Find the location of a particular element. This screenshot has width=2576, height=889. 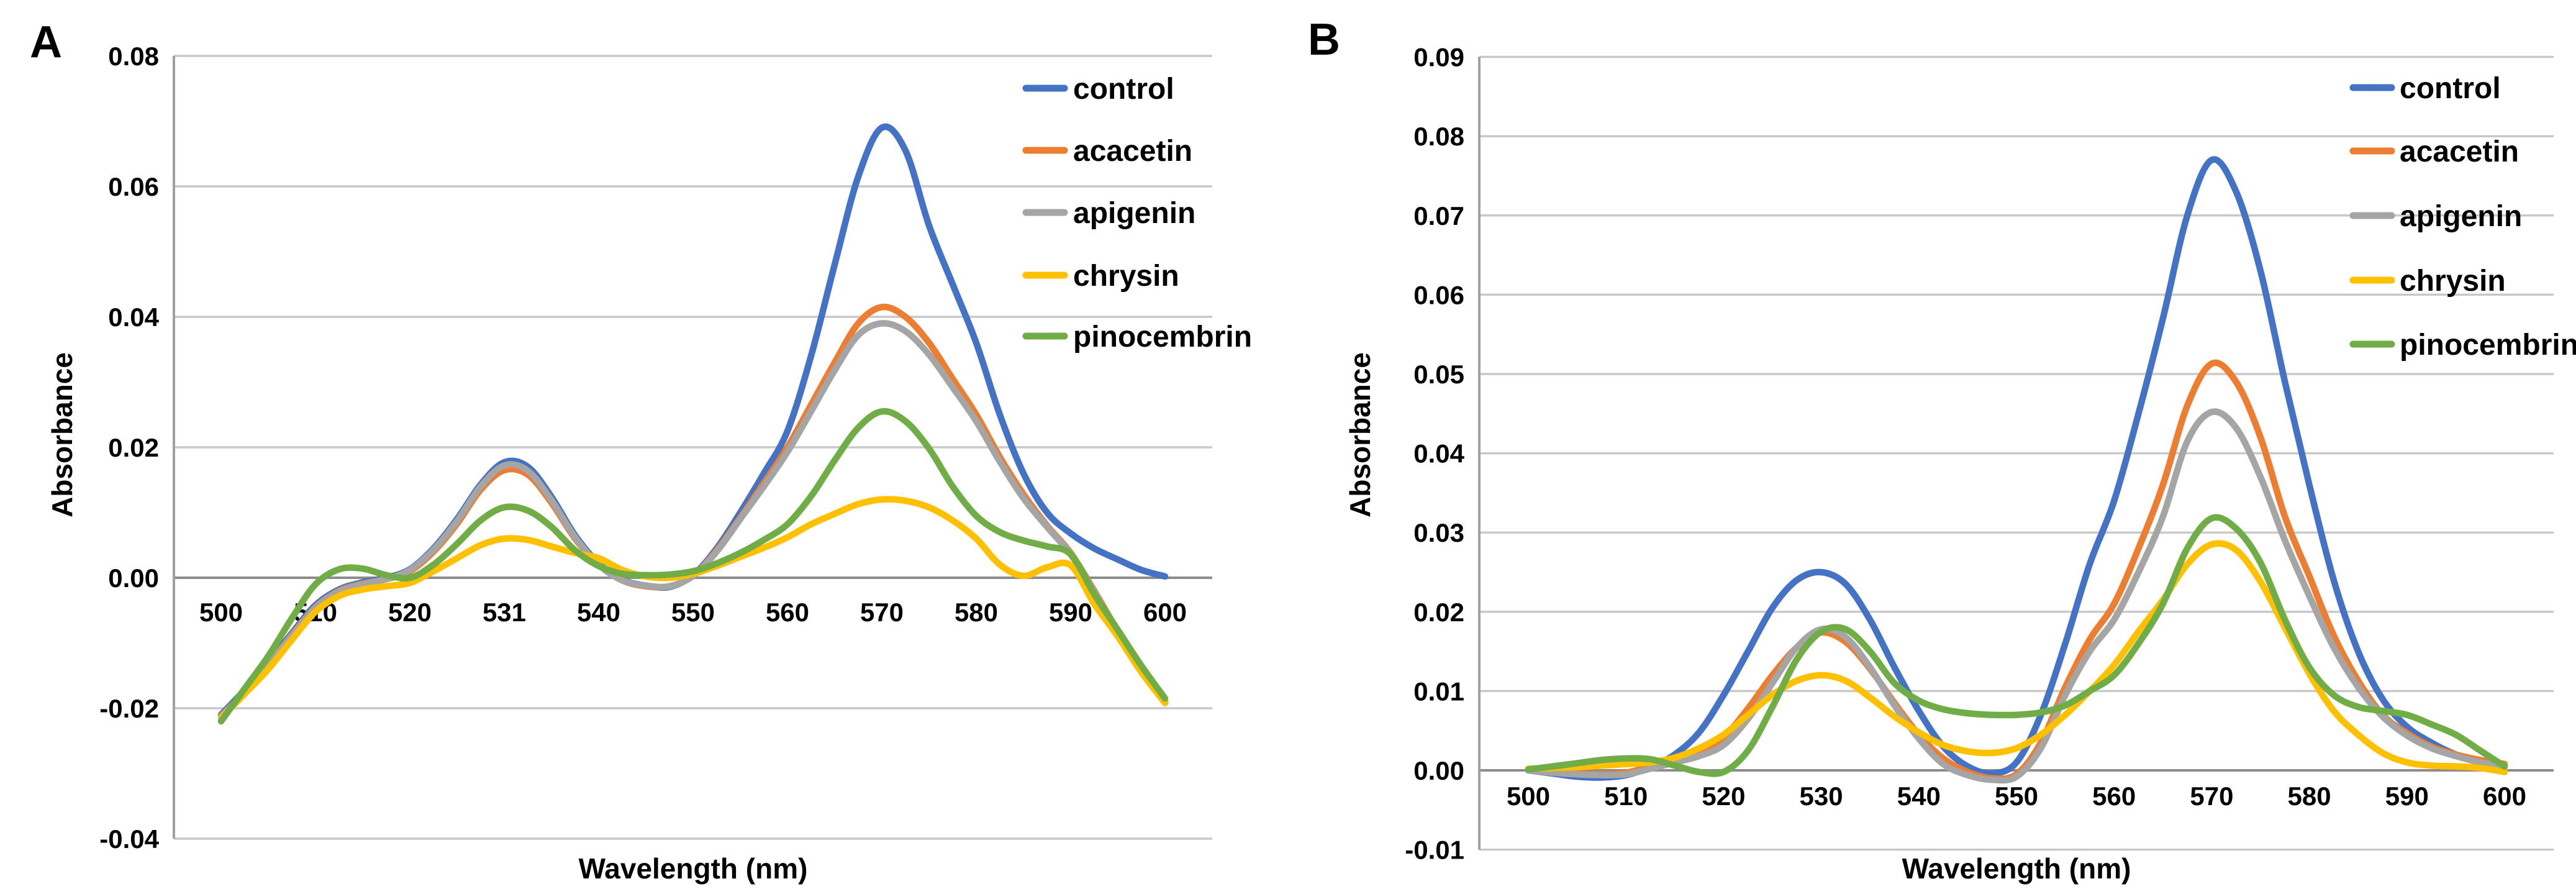

y-tick-label: -0.04 is located at coordinates (129, 839).